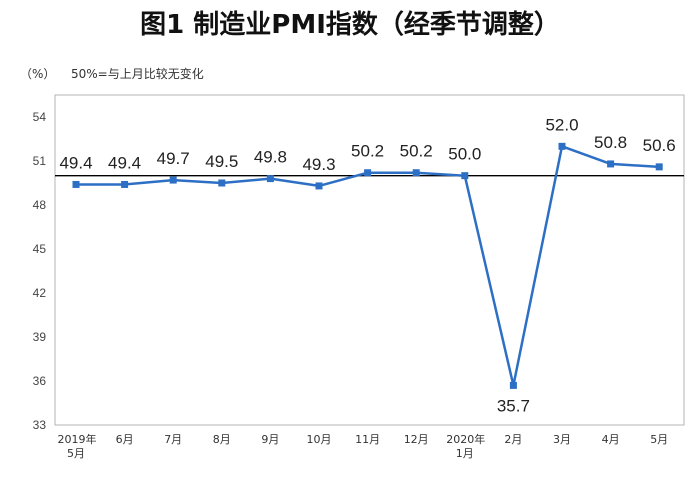 This screenshot has height=486, width=700. I want to click on x-tick-label: 2020年, so click(465, 439).